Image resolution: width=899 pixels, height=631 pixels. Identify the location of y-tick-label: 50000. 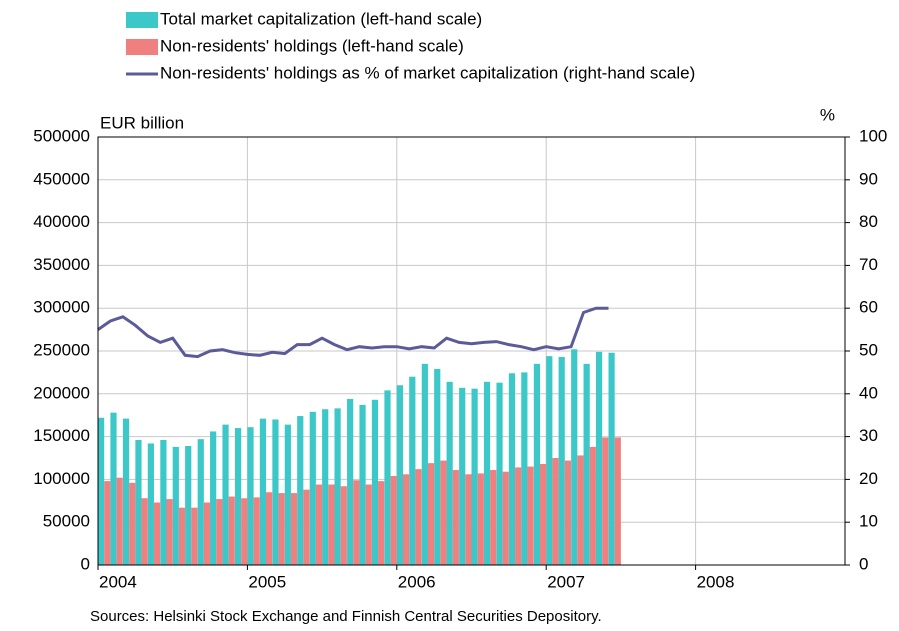
(66, 521).